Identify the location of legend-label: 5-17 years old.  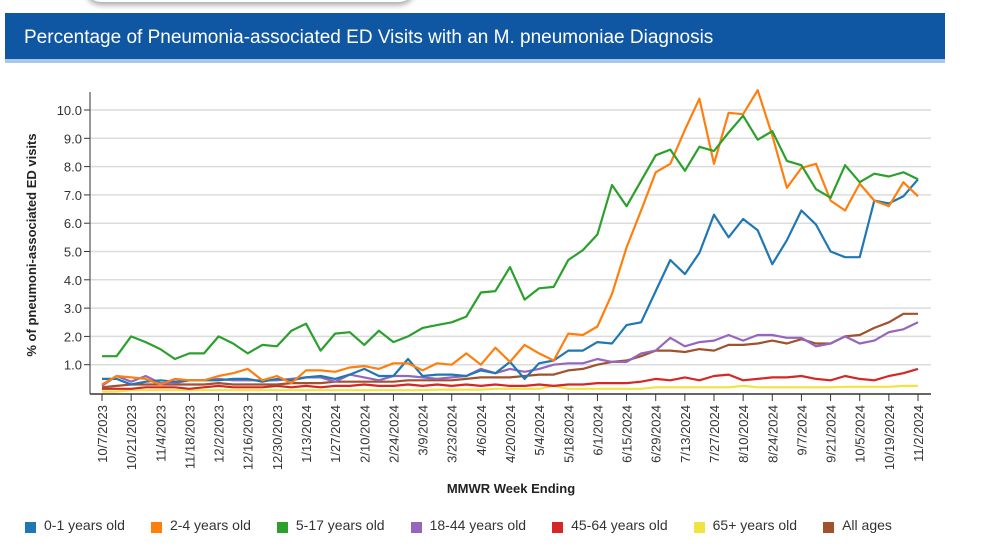
(340, 525).